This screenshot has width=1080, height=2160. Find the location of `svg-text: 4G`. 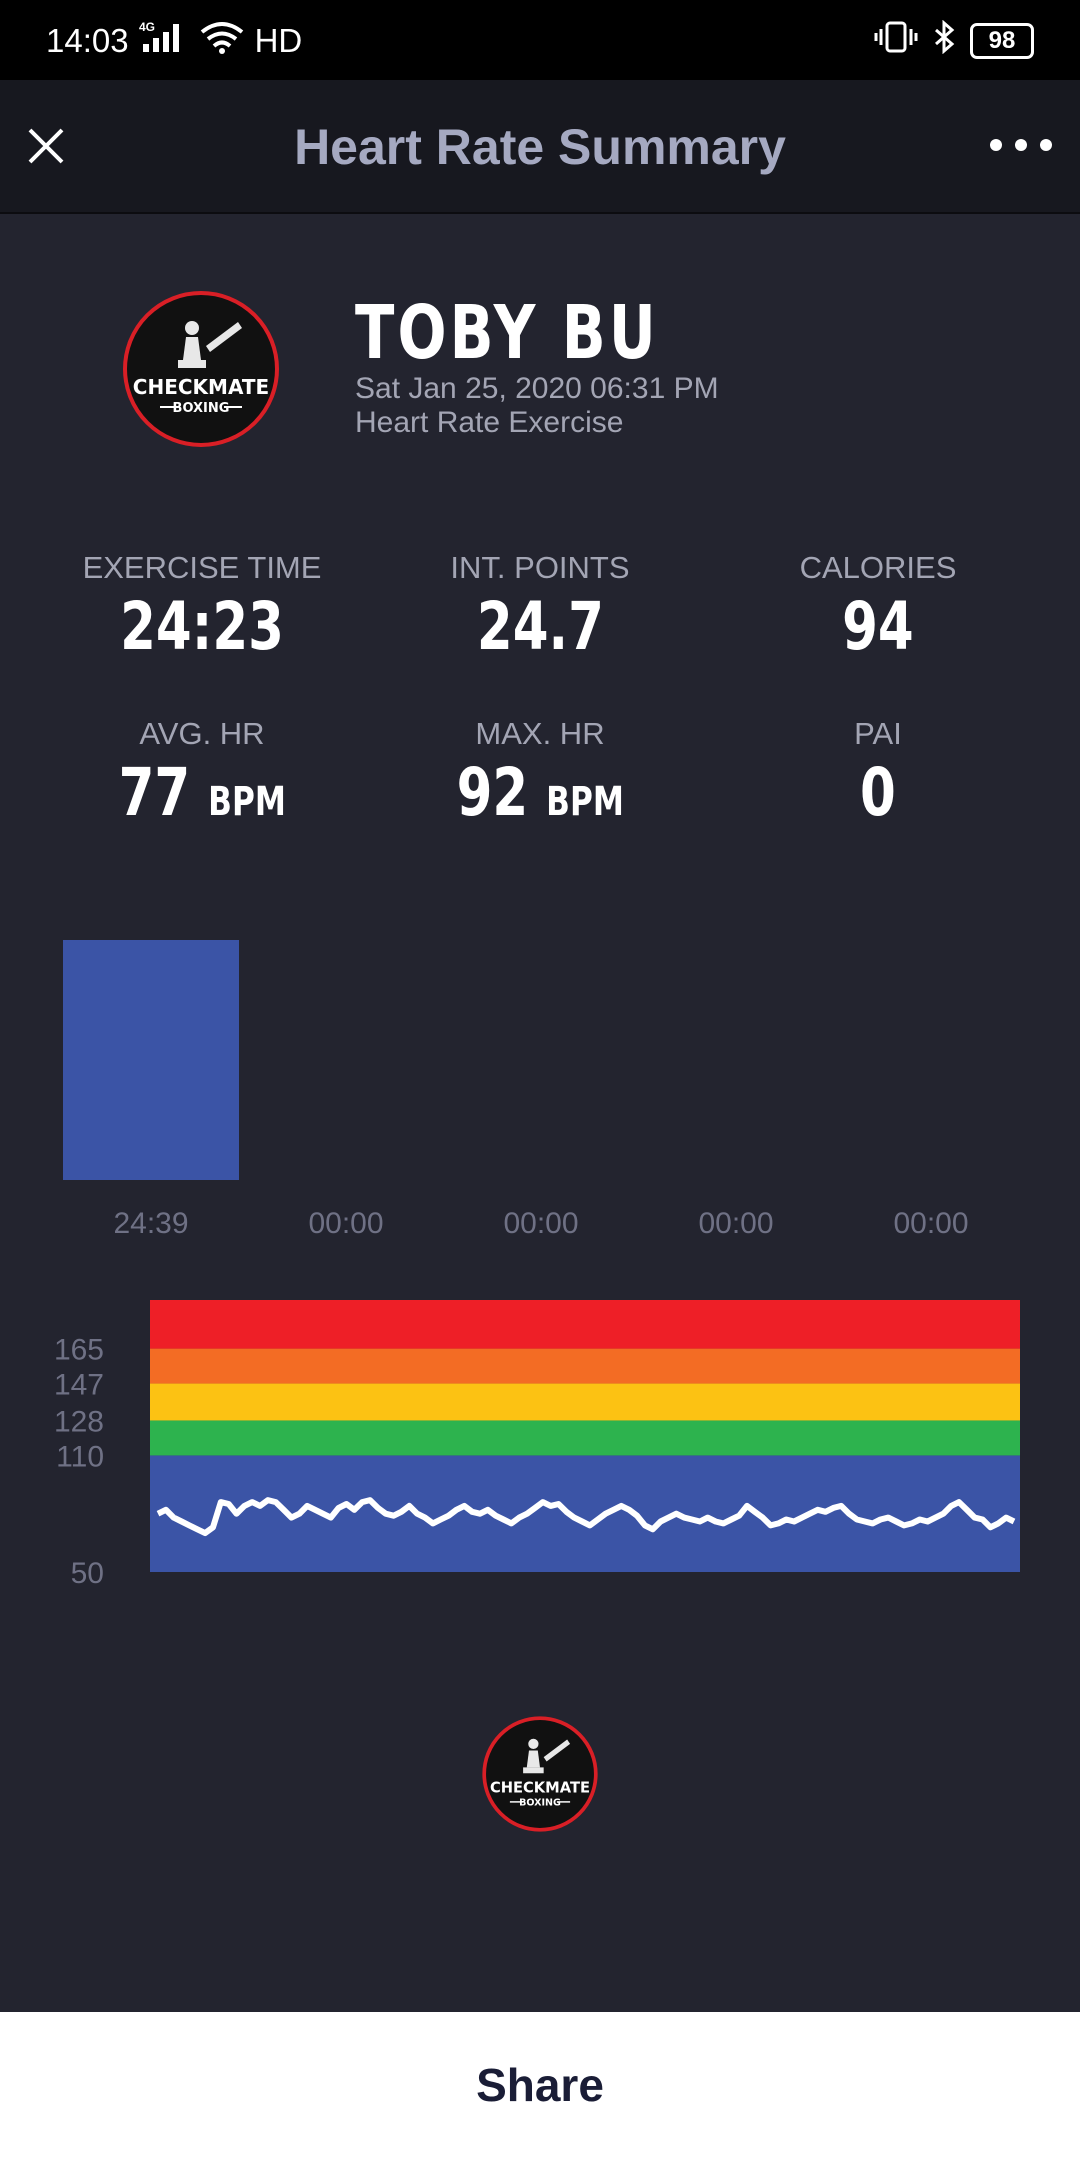

svg-text: 4G is located at coordinates (147, 27).